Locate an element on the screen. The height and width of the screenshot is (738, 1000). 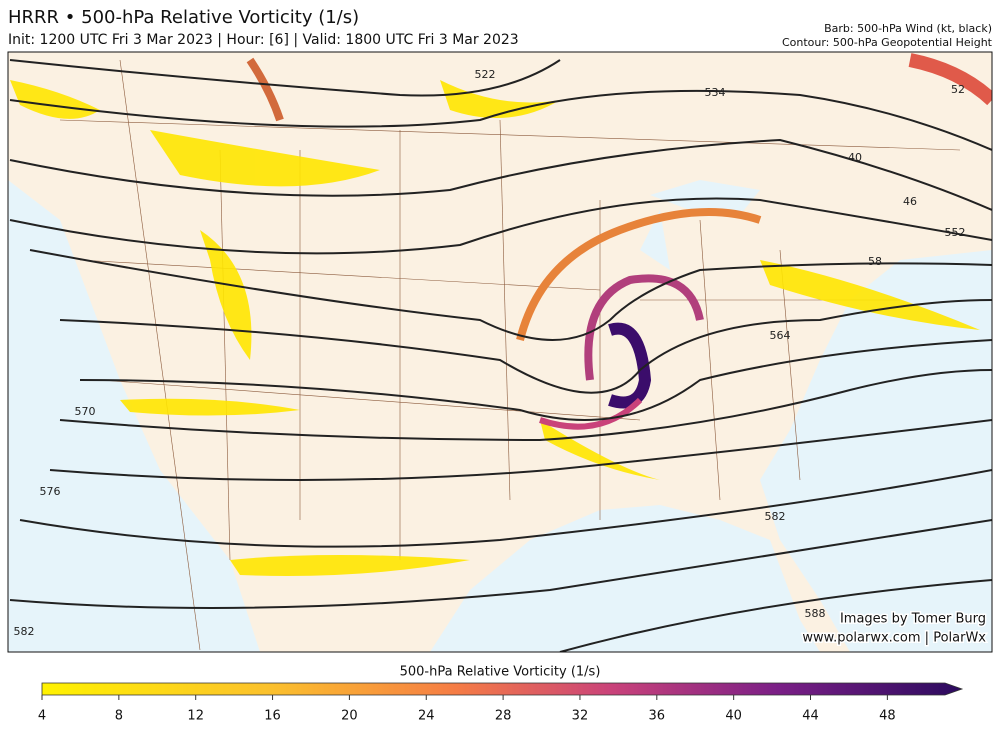
title: HRRR • 500-hPa Relative Vorticity (1/s) is located at coordinates (183, 17).